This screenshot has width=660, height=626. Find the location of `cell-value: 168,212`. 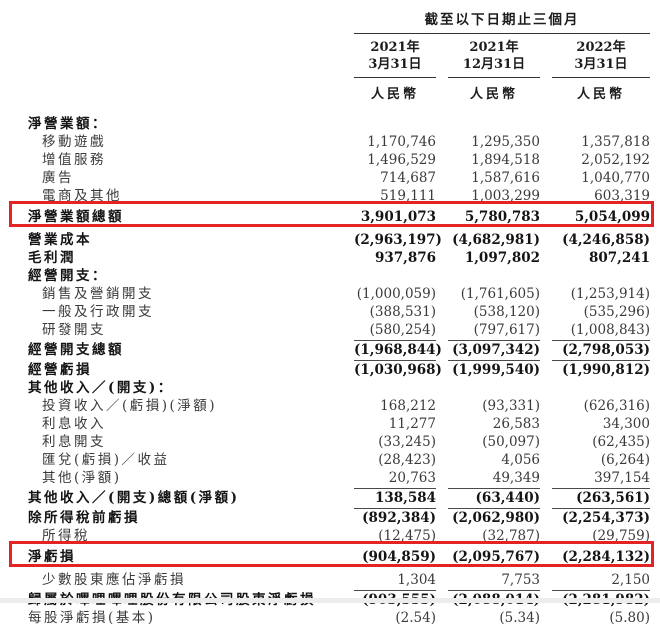

cell-value: 168,212 is located at coordinates (408, 406).